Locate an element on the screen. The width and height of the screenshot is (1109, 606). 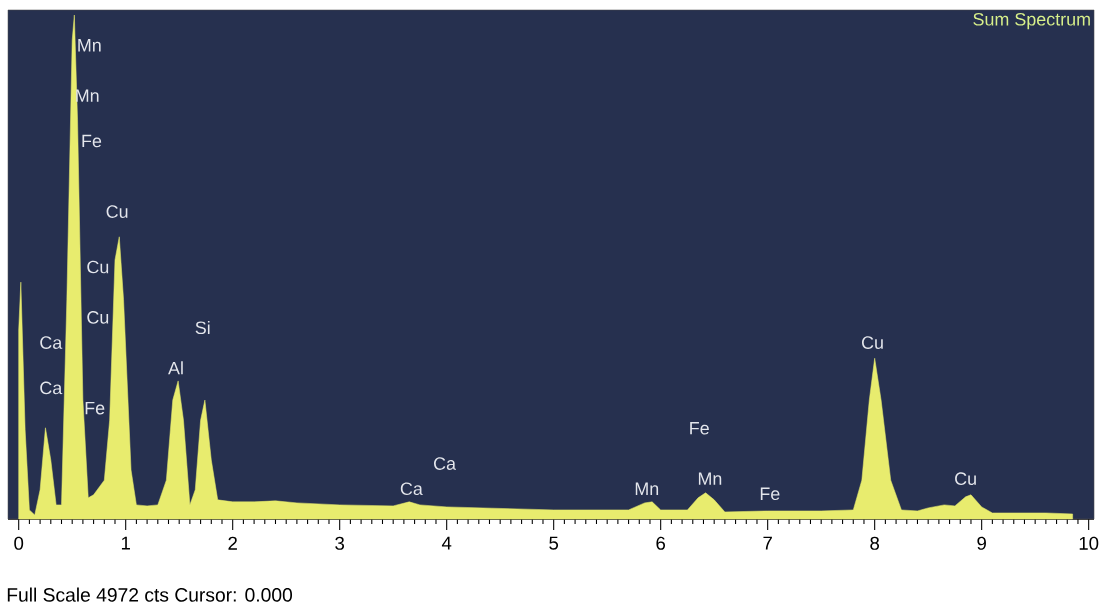
x-tick-label: 4 is located at coordinates (446, 543).